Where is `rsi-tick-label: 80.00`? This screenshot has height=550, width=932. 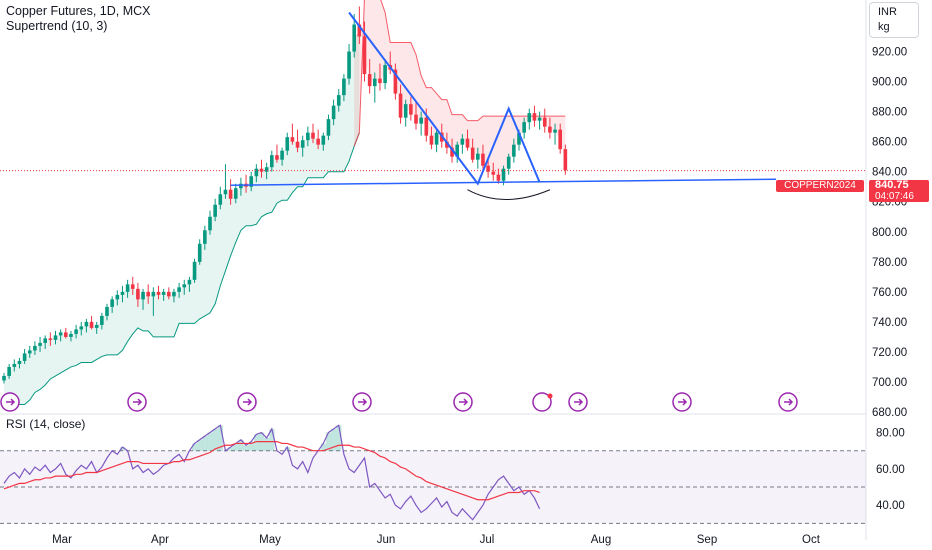
rsi-tick-label: 80.00 is located at coordinates (890, 434).